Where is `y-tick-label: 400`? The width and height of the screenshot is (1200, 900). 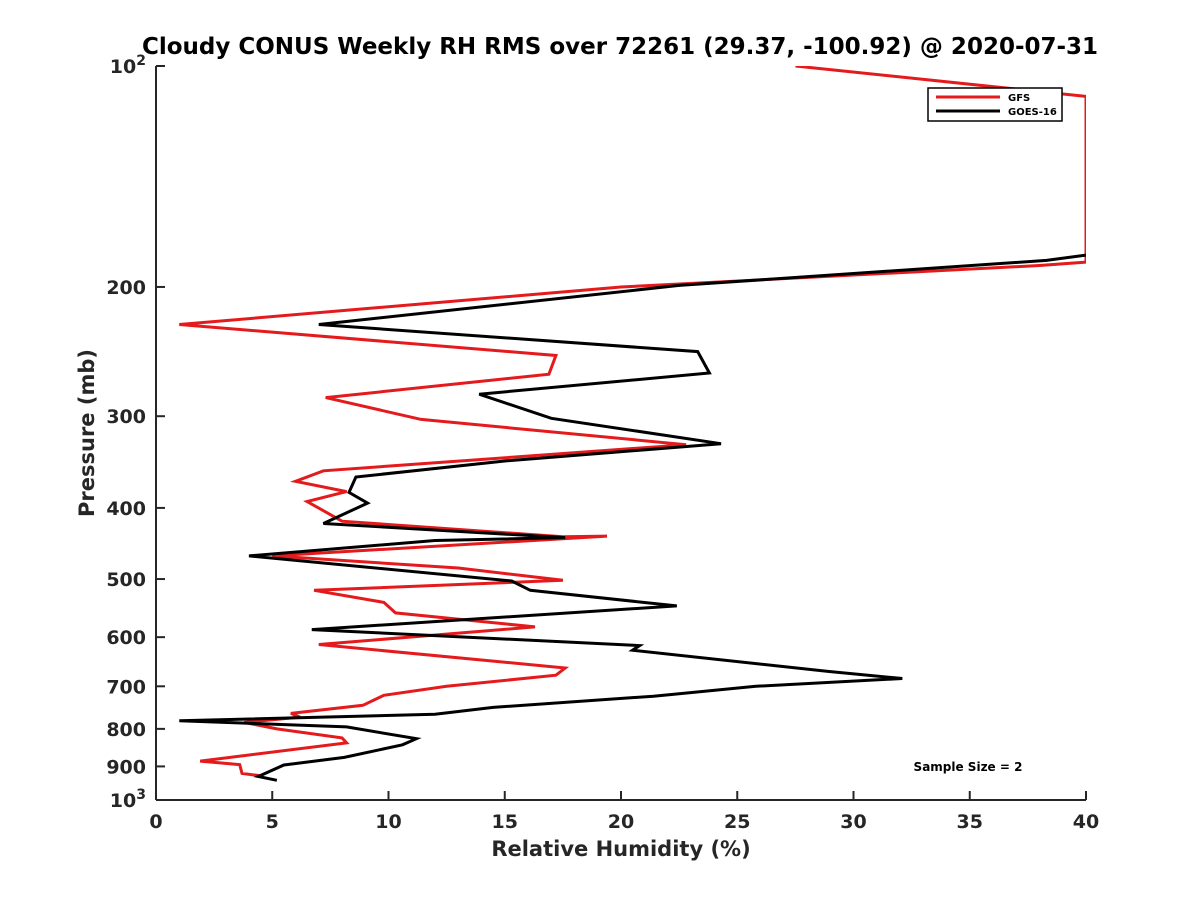
y-tick-label: 400 is located at coordinates (126, 509).